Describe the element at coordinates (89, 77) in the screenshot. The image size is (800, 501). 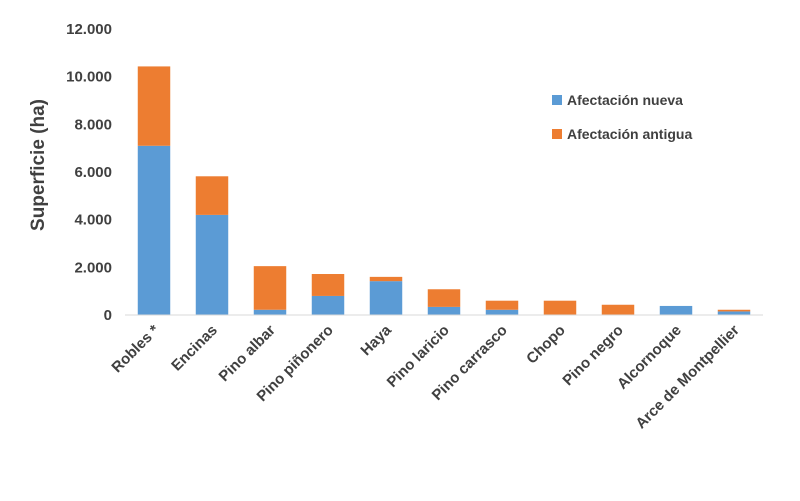
I see `y-tick-label: 10.000` at that location.